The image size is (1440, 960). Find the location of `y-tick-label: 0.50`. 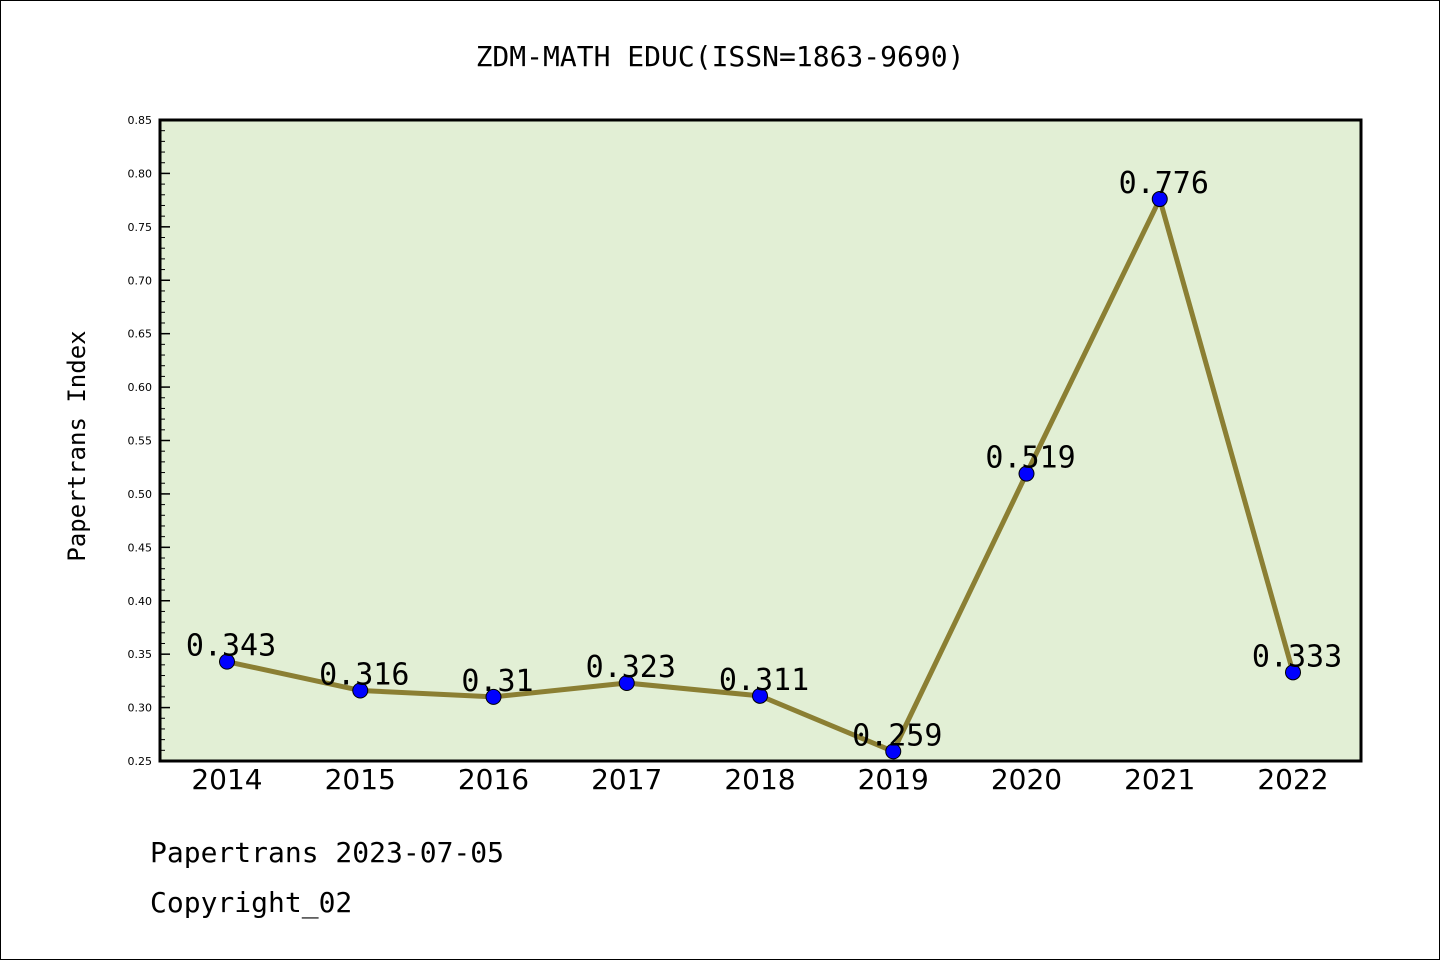

y-tick-label: 0.50 is located at coordinates (140, 494).